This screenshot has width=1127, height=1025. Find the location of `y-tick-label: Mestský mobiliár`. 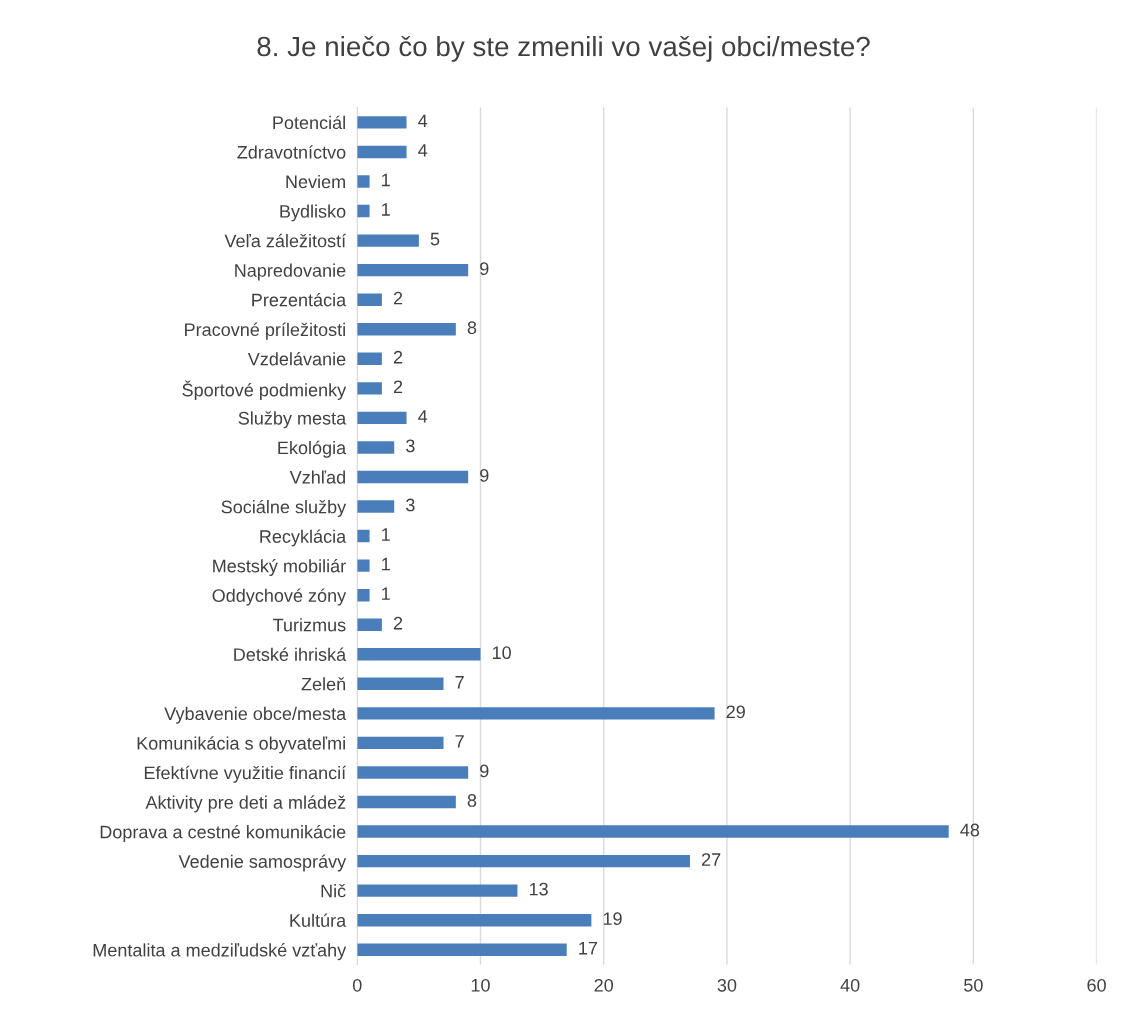

y-tick-label: Mestský mobiliár is located at coordinates (279, 567).